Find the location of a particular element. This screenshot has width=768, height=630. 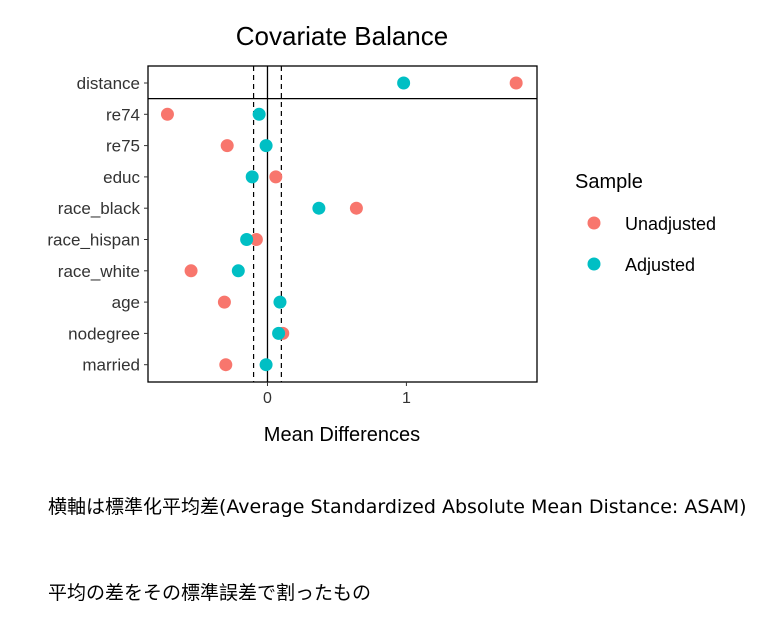

y-tick-label: distance is located at coordinates (108, 83).